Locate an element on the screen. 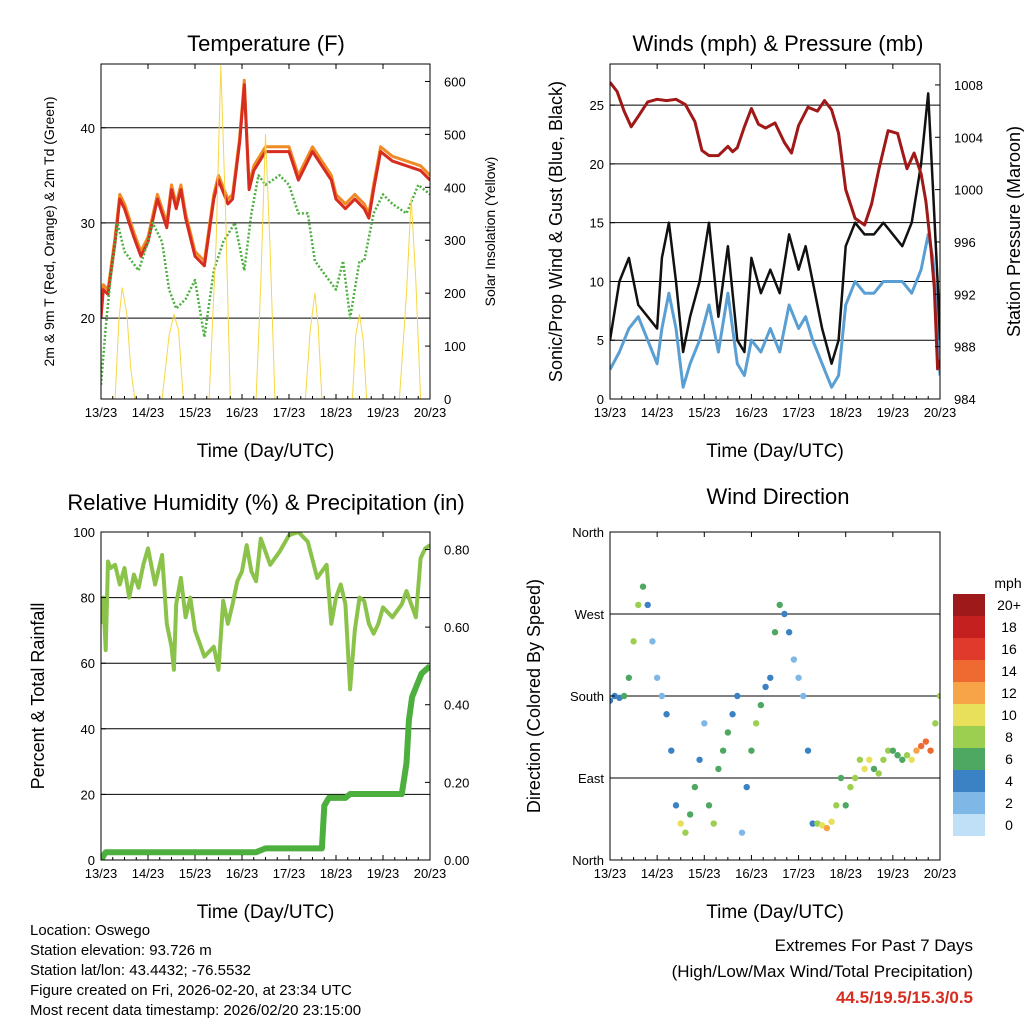  y-tick-label: South is located at coordinates (587, 696).